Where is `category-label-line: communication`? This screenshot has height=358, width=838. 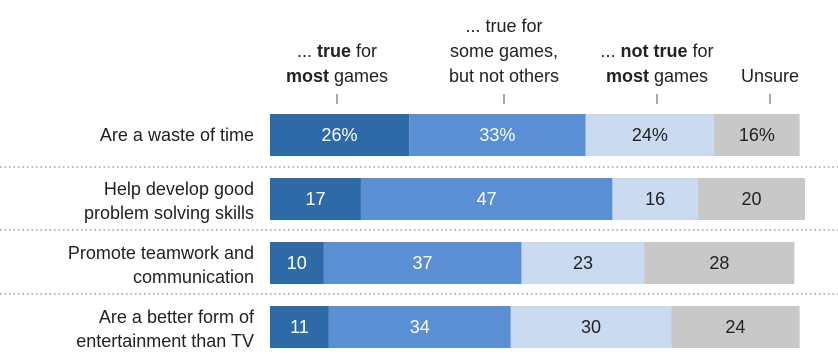
category-label-line: communication is located at coordinates (193, 277).